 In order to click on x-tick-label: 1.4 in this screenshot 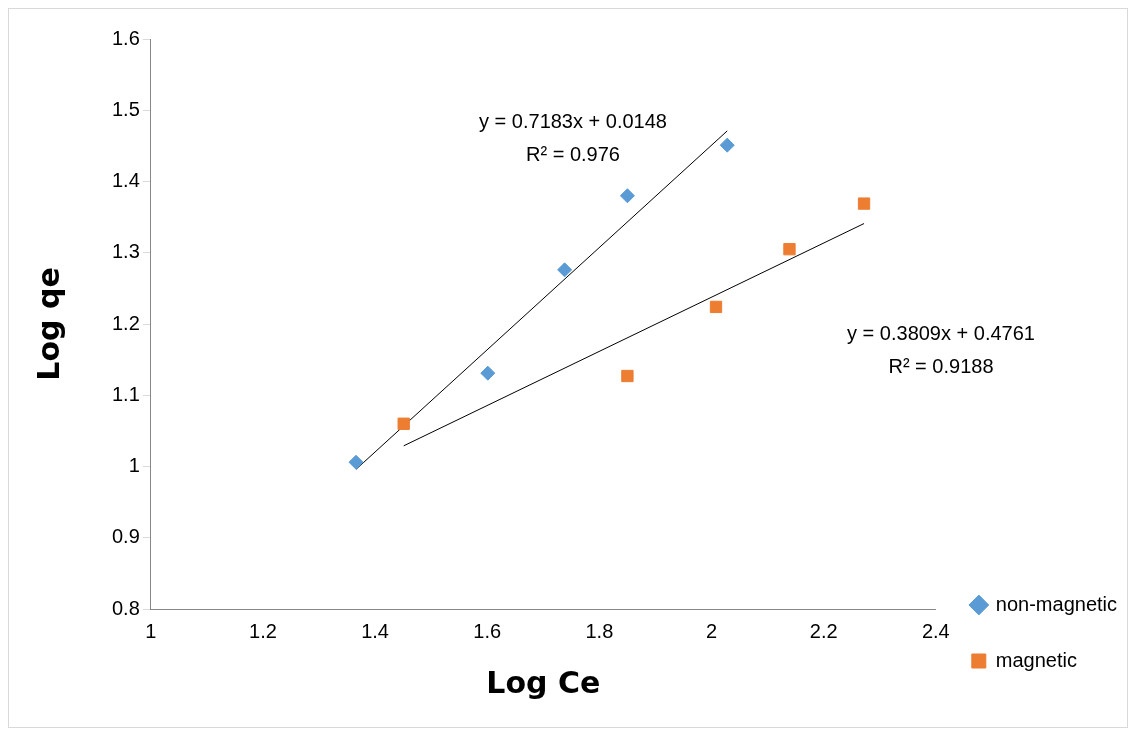, I will do `click(375, 630)`.